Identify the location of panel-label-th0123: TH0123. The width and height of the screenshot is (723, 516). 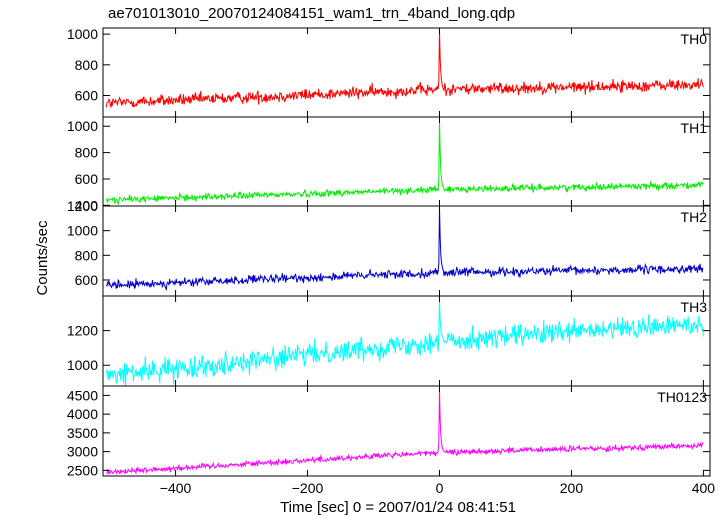
(682, 397).